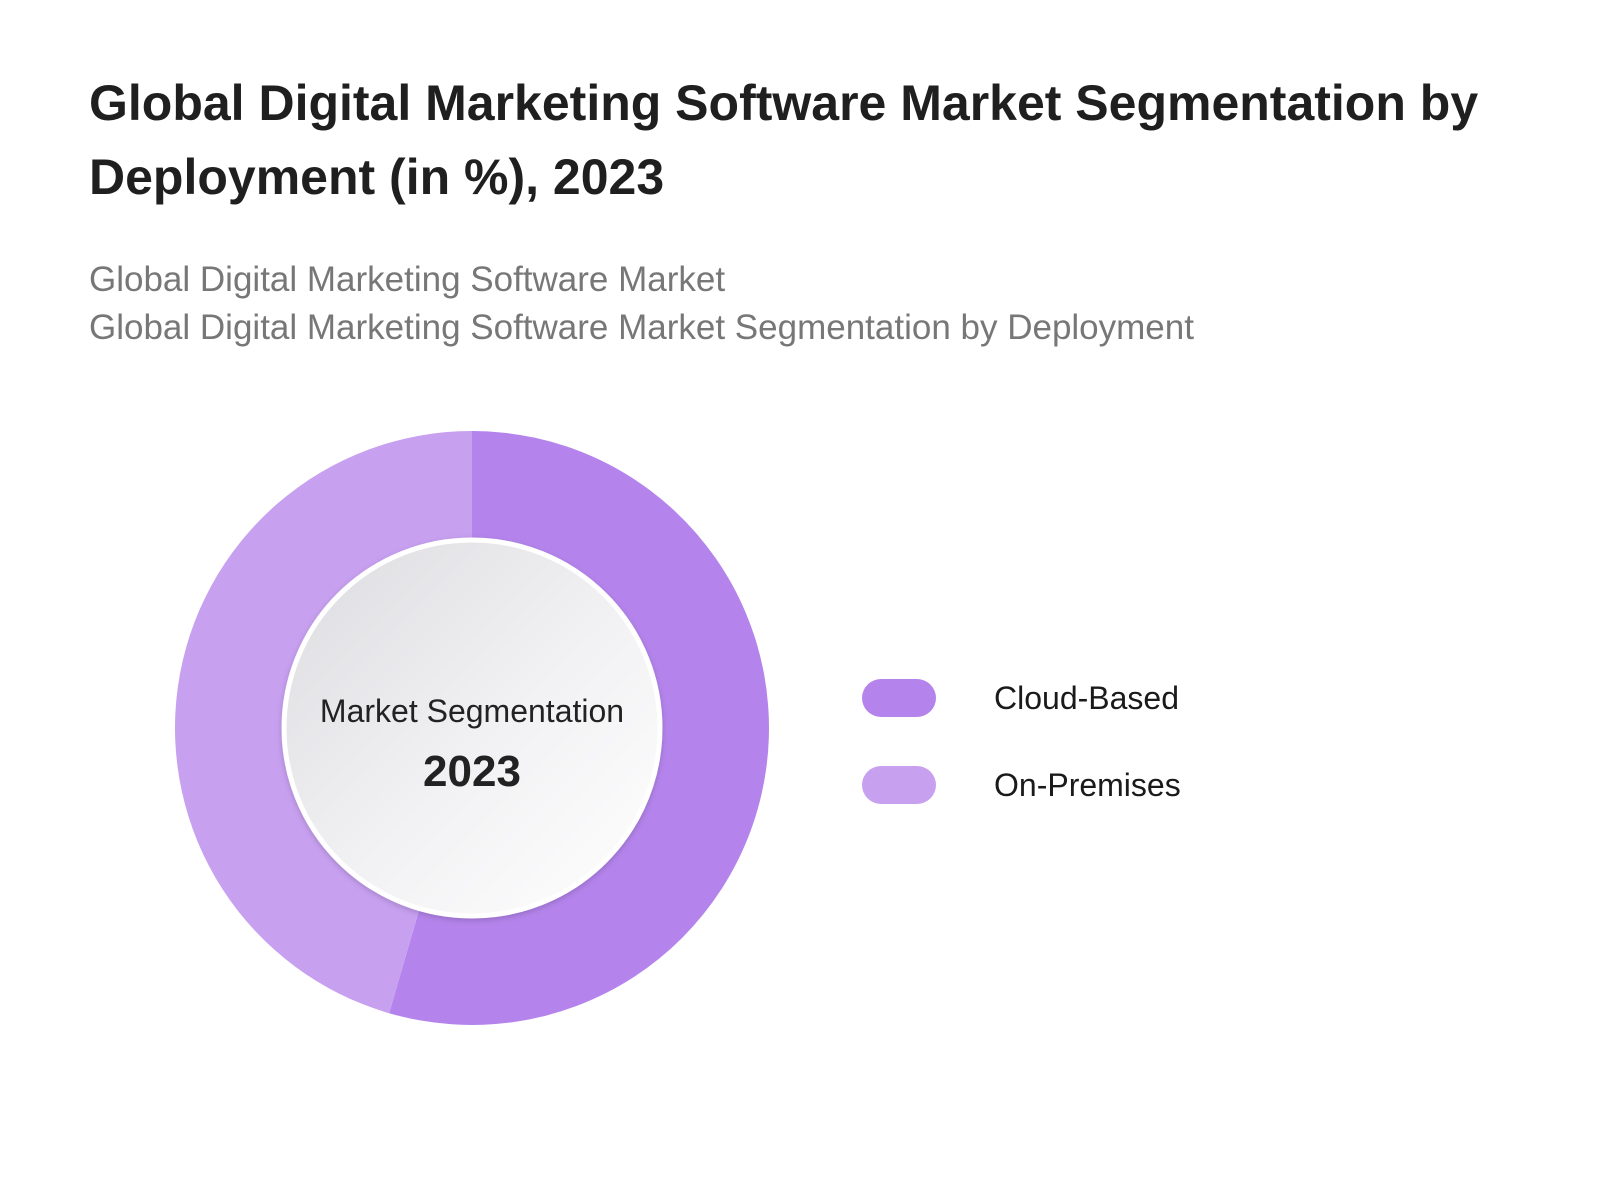 This screenshot has width=1600, height=1200. I want to click on donut-slice-on-premises, so click(323, 722).